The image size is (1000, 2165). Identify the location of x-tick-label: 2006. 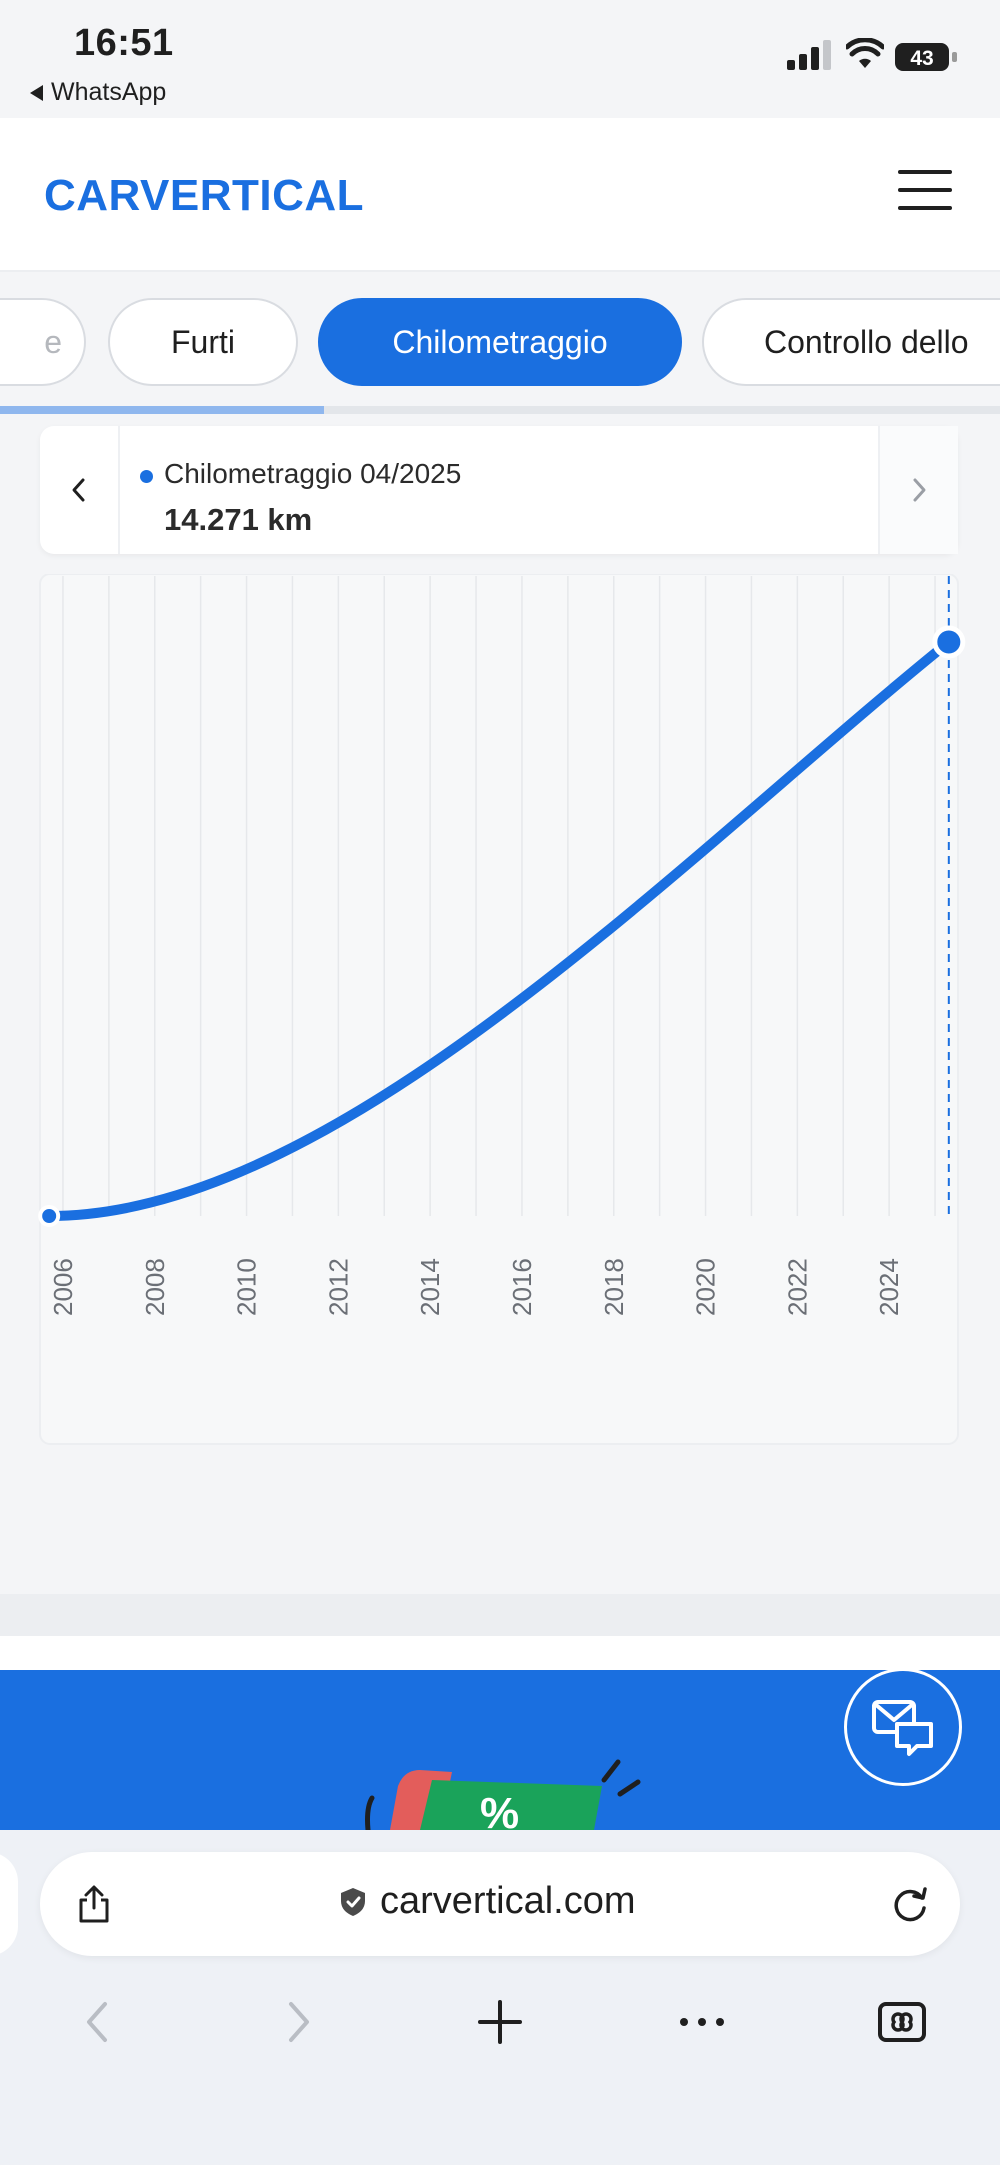
(63, 1287).